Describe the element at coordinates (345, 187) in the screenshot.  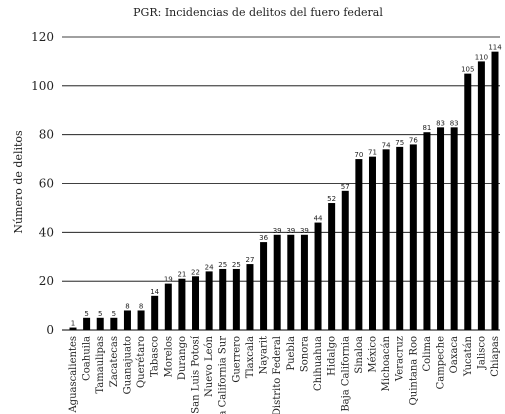
I see `bar-value-label: 57` at that location.